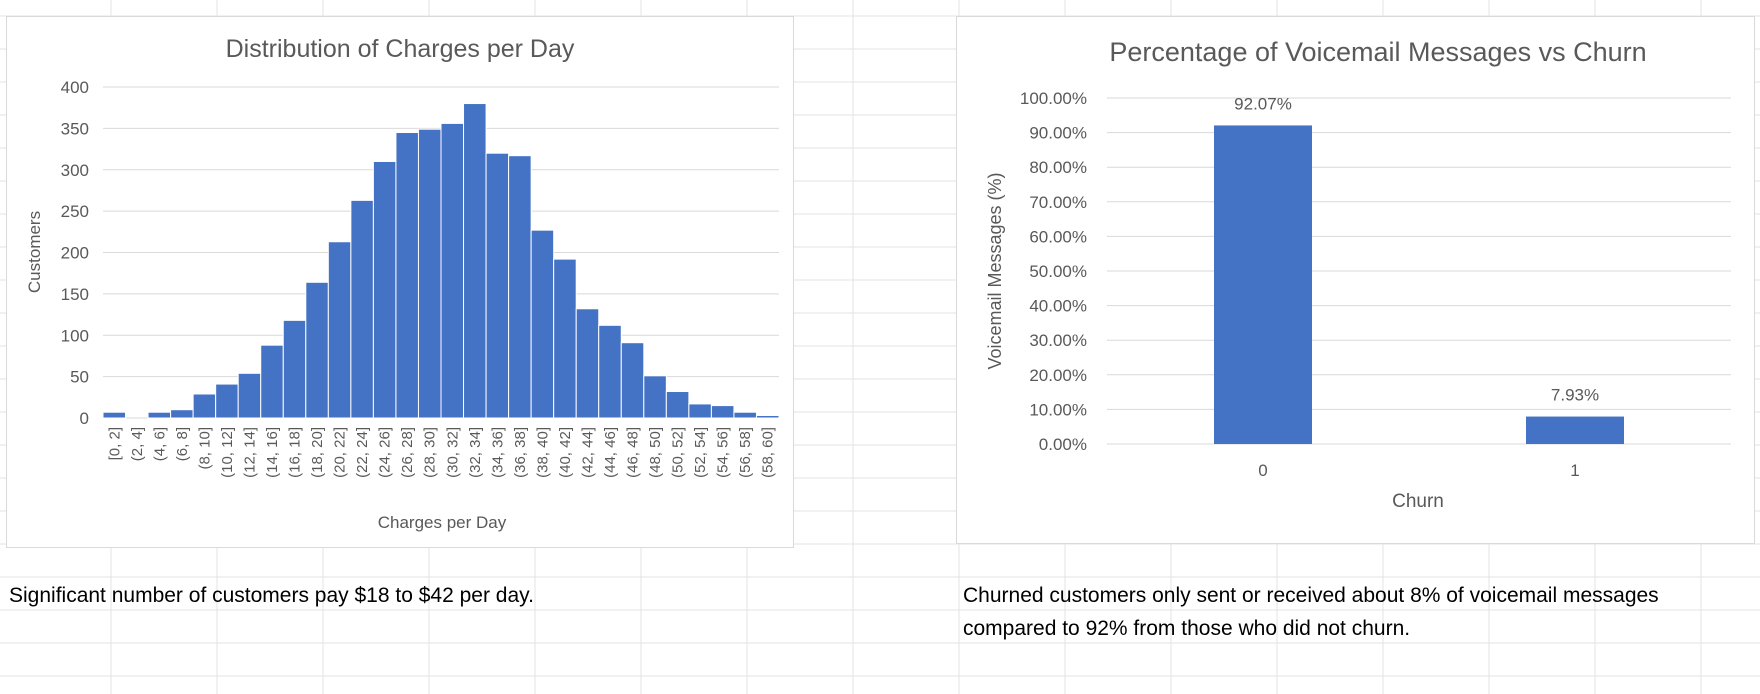  I want to click on x-tick-label: (24, 26], so click(385, 452).